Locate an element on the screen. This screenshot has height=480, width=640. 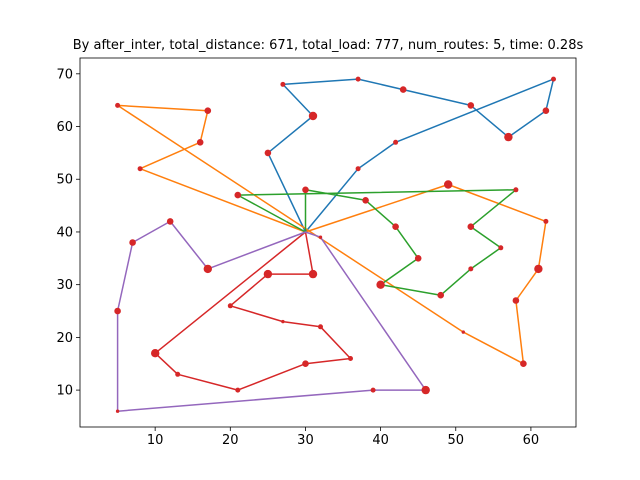
x-tick-label-60: 60 is located at coordinates (531, 440).